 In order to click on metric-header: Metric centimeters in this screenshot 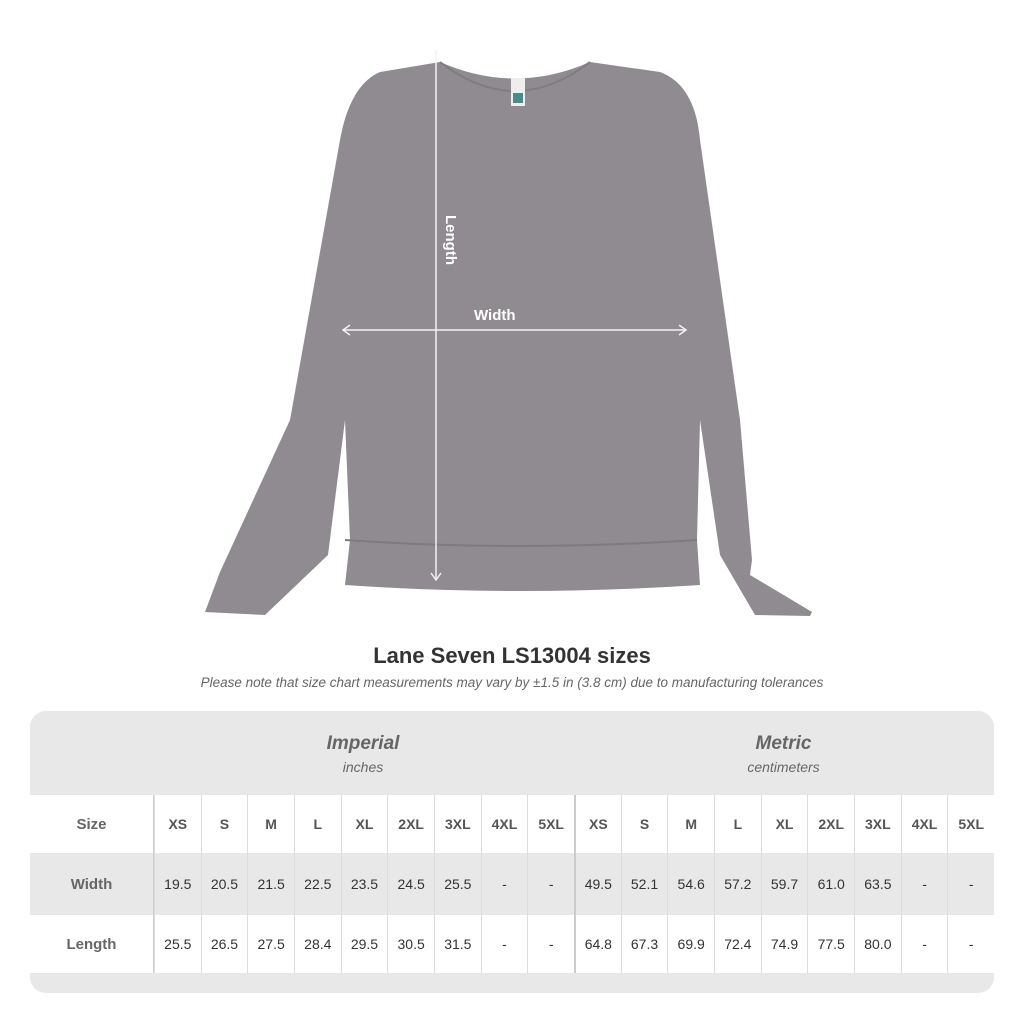, I will do `click(783, 753)`.